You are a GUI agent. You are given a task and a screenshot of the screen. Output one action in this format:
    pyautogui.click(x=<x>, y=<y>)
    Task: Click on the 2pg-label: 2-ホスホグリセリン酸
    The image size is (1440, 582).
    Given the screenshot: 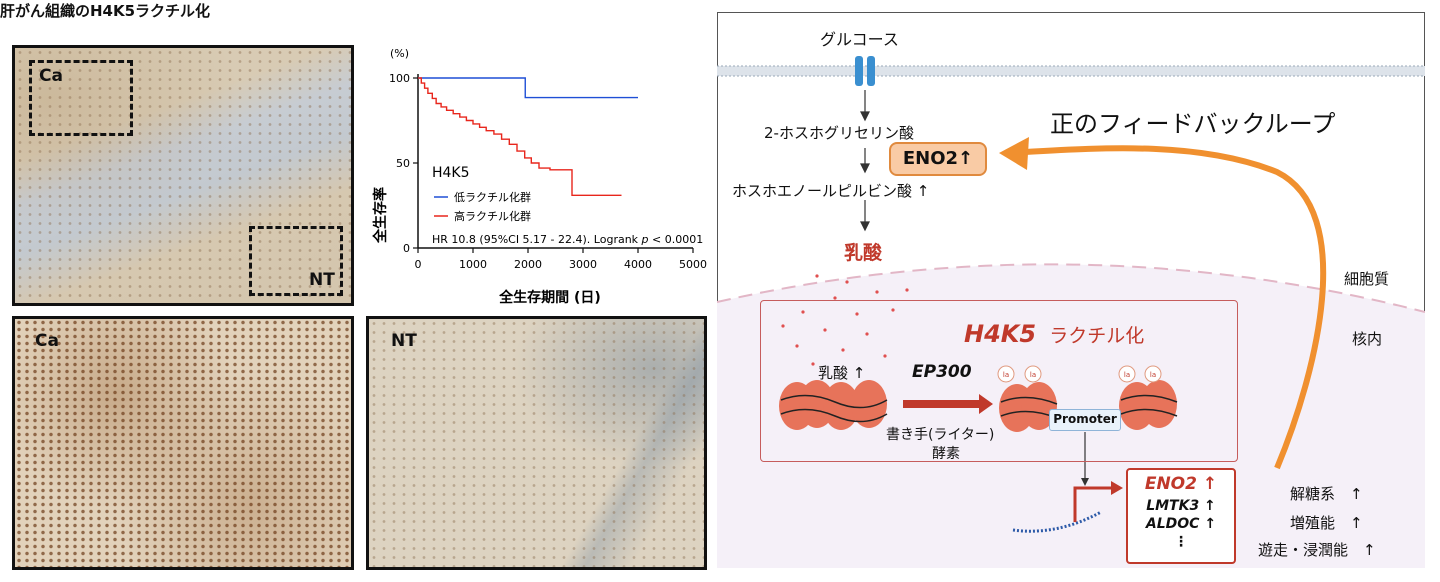 What is the action you would take?
    pyautogui.click(x=839, y=133)
    